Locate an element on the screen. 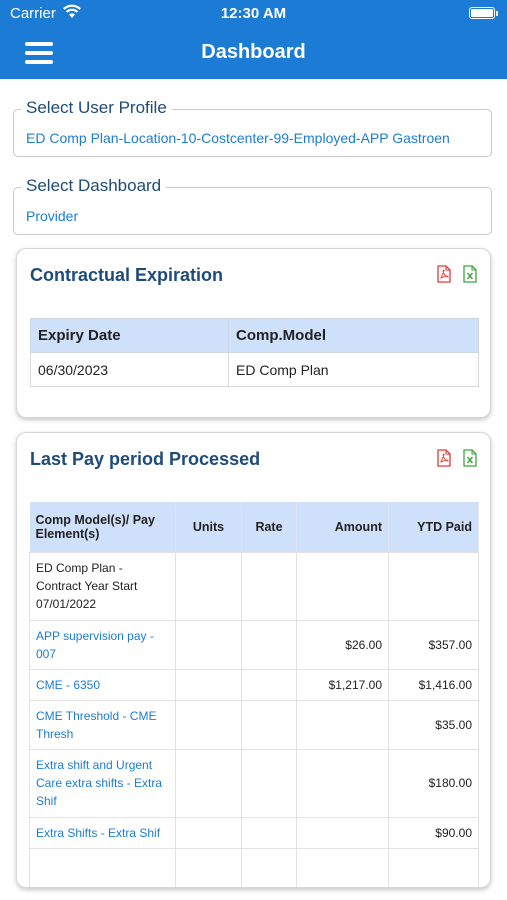  carrier-label: Carrier is located at coordinates (33, 13).